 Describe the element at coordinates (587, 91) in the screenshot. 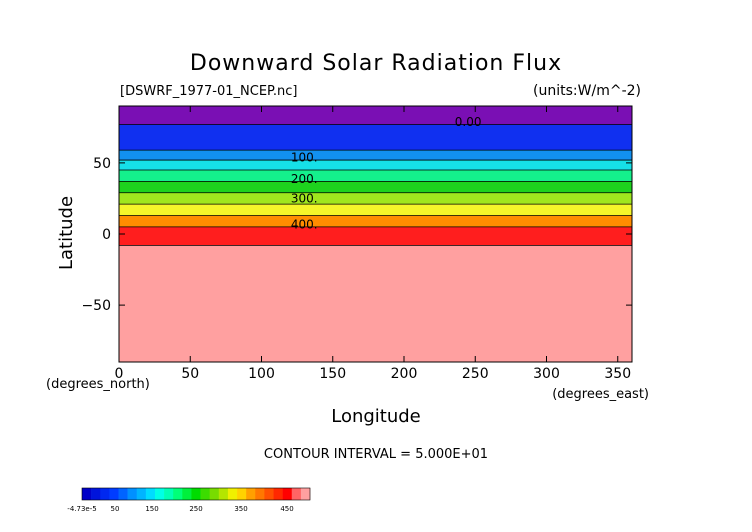

I see `units-label: (units:W/m^-2)` at that location.